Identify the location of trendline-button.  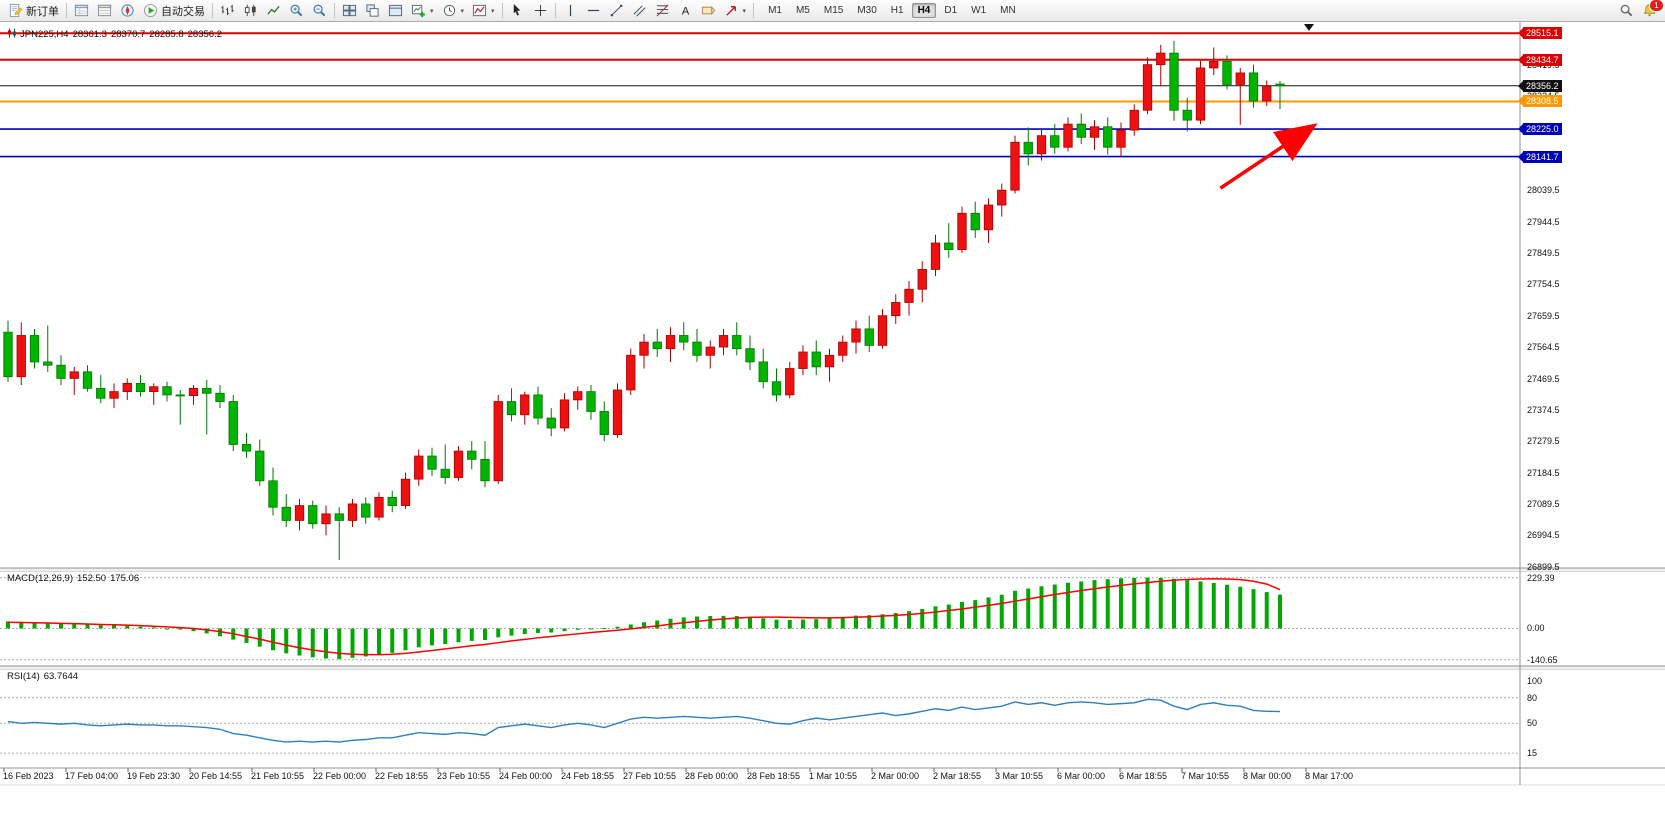
(616, 11).